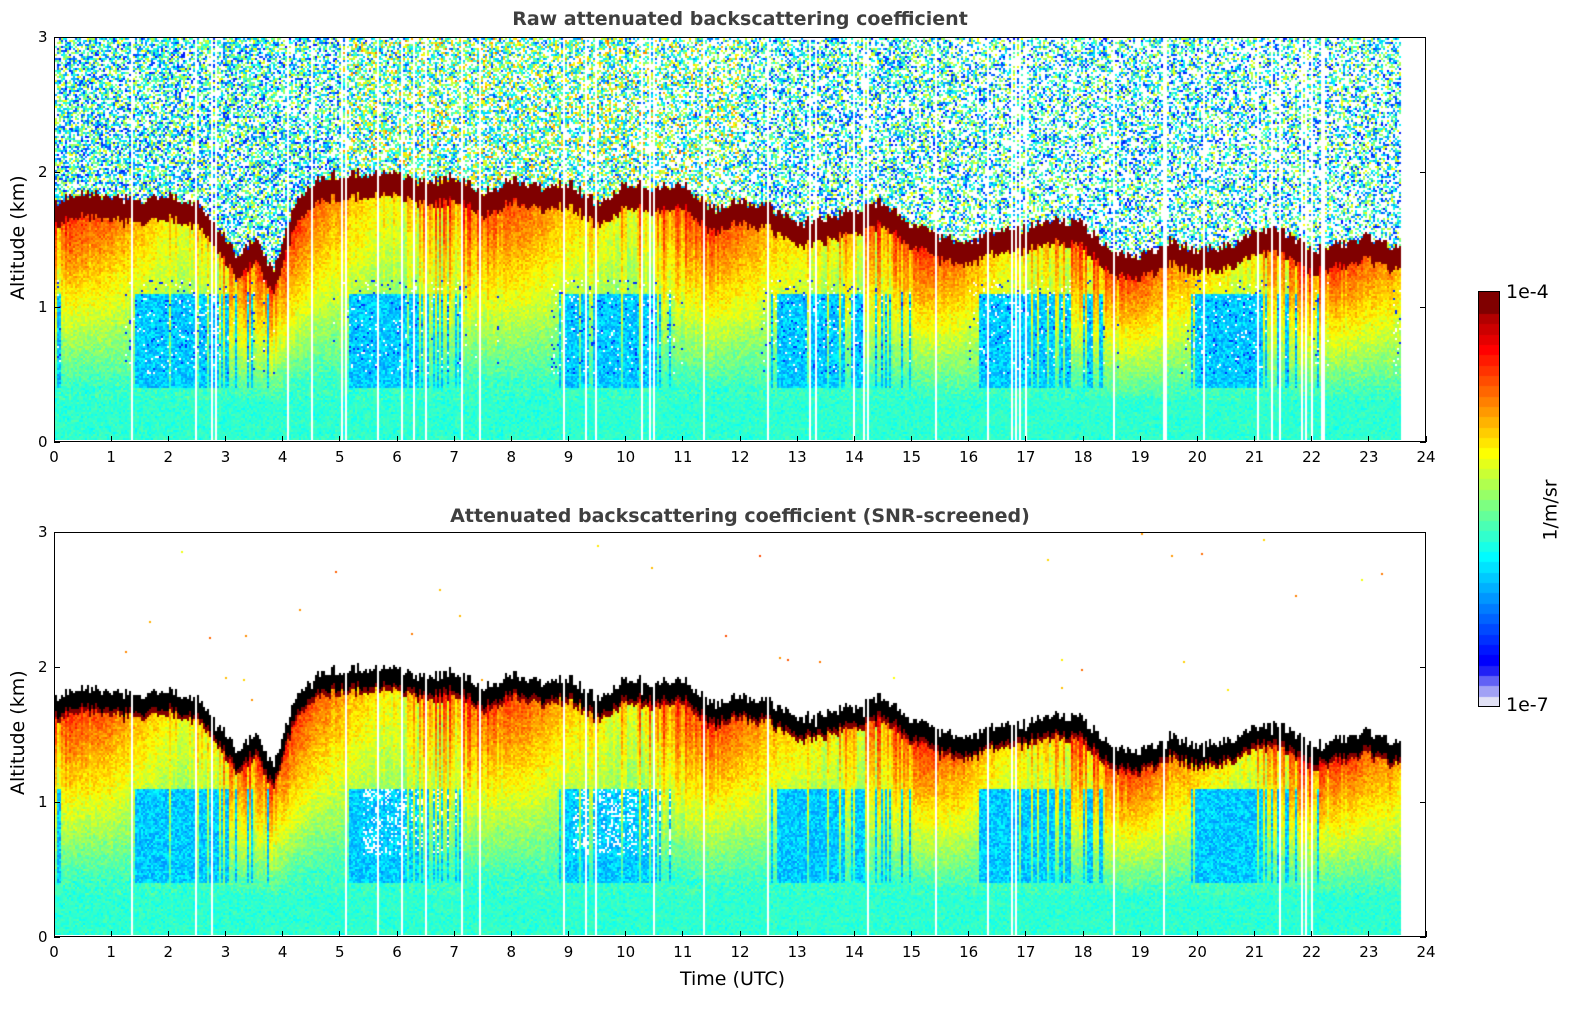 The width and height of the screenshot is (1595, 1020). I want to click on colorbar, so click(1489, 499).